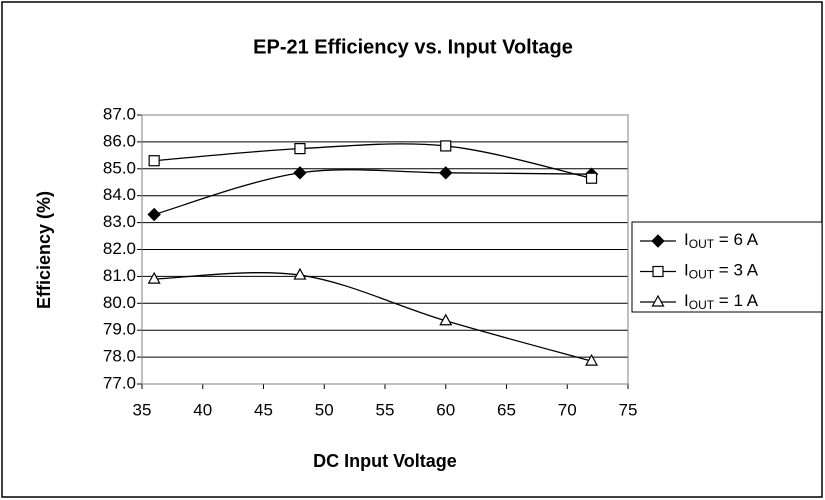 Image resolution: width=825 pixels, height=500 pixels. I want to click on legend-label-part: = 3 A, so click(736, 270).